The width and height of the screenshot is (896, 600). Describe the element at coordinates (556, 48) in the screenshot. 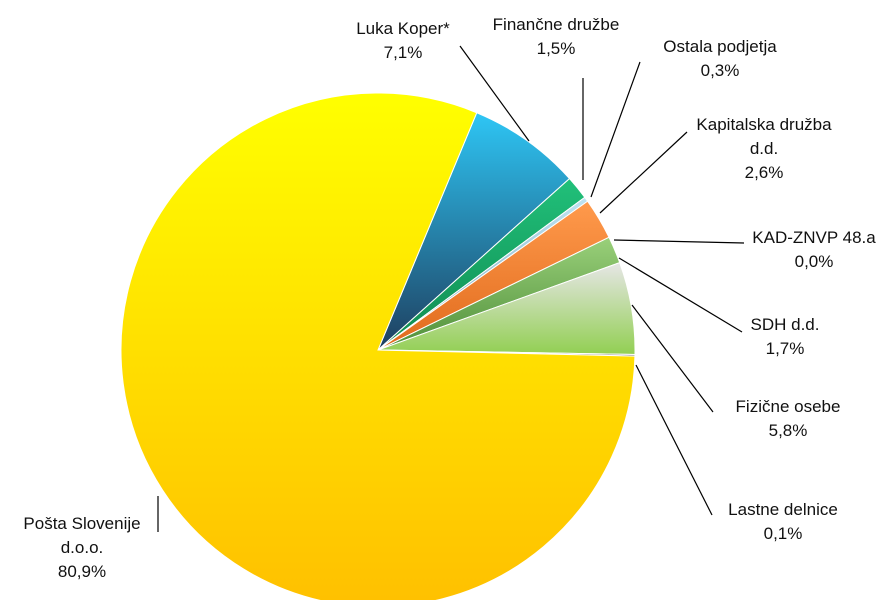

I see `slice-value-financne-druzbe: 1,5%` at that location.